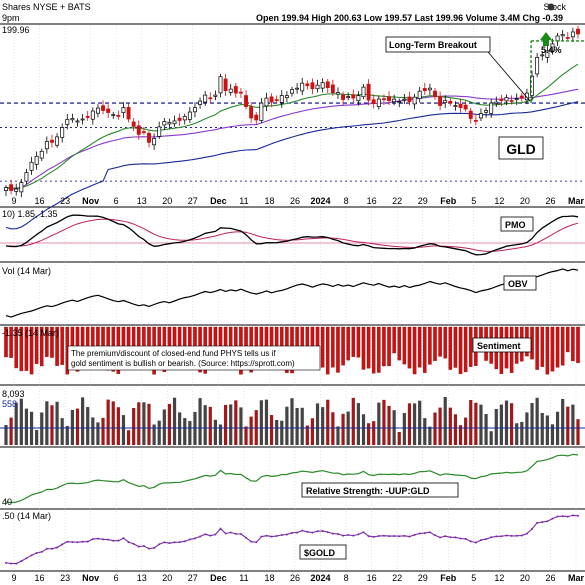 The image size is (585, 585). I want to click on gold-label: $GOLD, so click(320, 553).